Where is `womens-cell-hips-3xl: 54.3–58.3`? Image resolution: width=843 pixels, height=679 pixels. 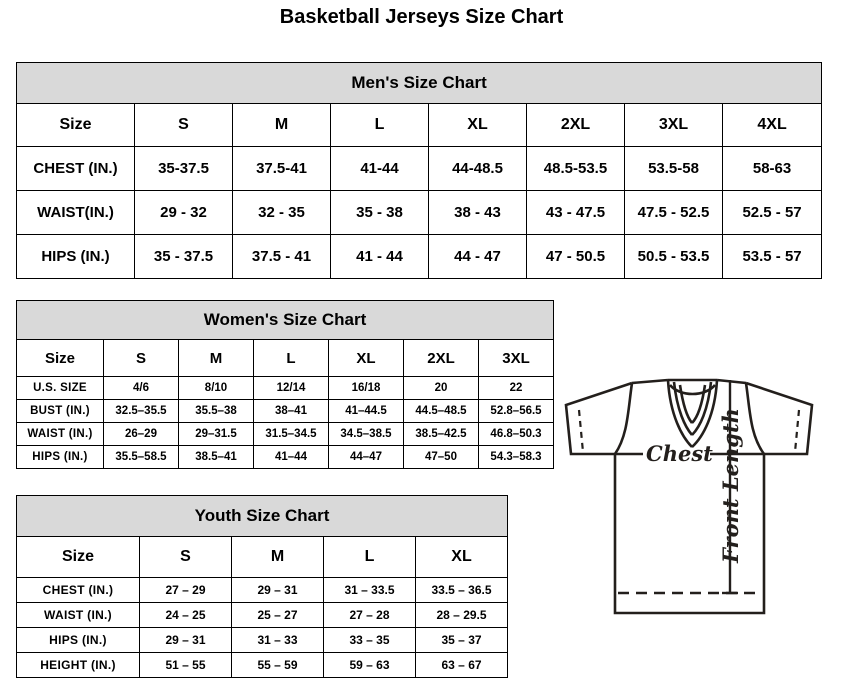
womens-cell-hips-3xl: 54.3–58.3 is located at coordinates (516, 457).